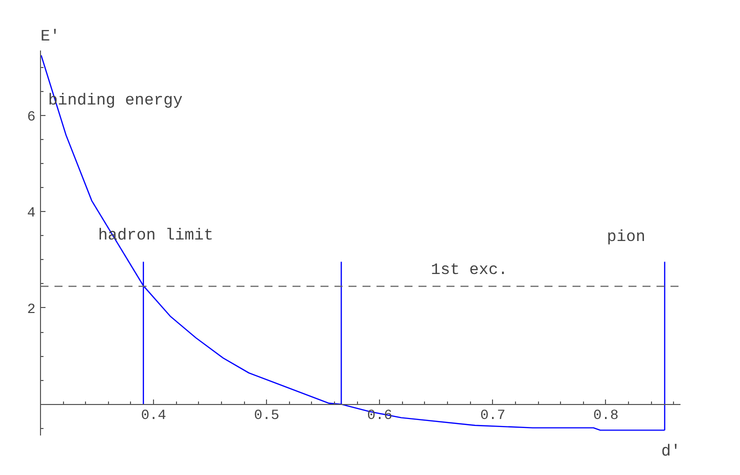 The width and height of the screenshot is (740, 475). Describe the element at coordinates (469, 269) in the screenshot. I see `annotation: 1st exc.` at that location.